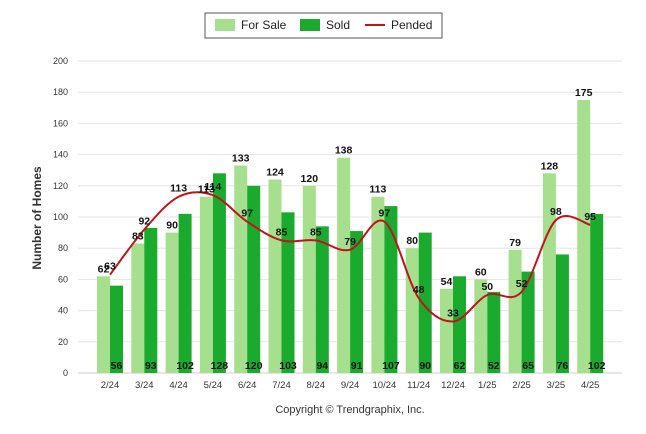 This screenshot has height=434, width=646. Describe the element at coordinates (528, 366) in the screenshot. I see `sold-value-label: 65` at that location.